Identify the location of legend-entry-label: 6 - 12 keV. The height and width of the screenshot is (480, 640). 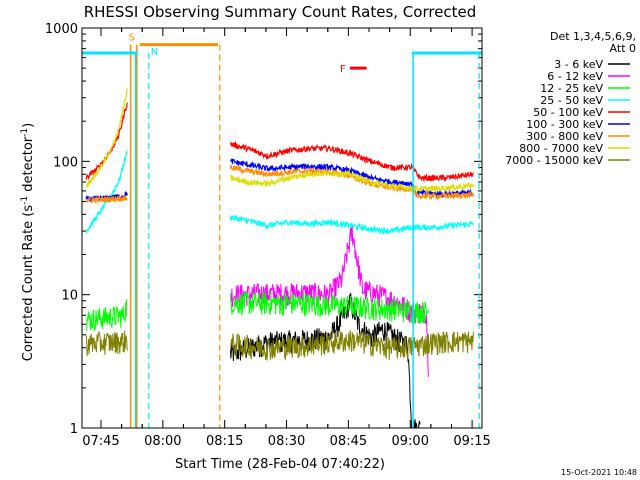
(575, 76).